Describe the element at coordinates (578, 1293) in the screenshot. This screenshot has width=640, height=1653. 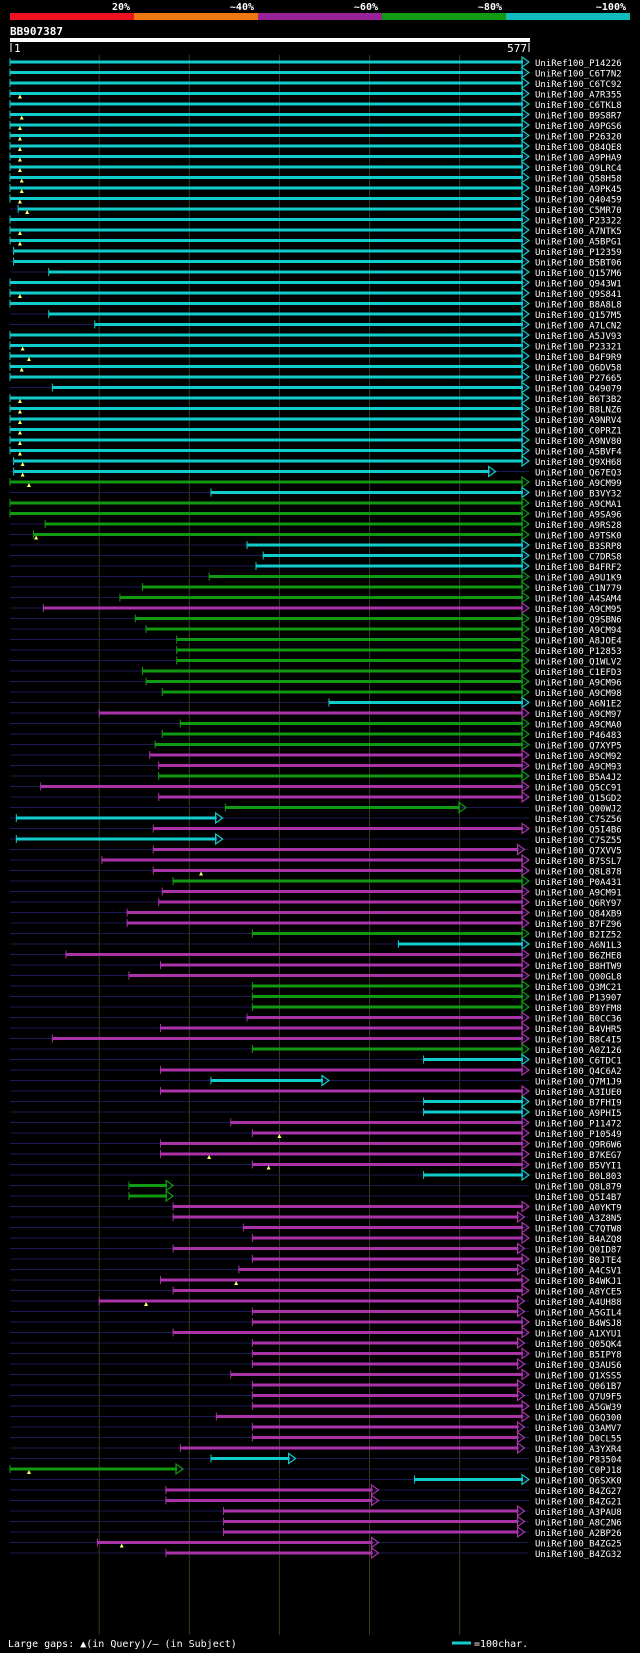
I see `hit-label: UniRef100_A8YCE5` at that location.